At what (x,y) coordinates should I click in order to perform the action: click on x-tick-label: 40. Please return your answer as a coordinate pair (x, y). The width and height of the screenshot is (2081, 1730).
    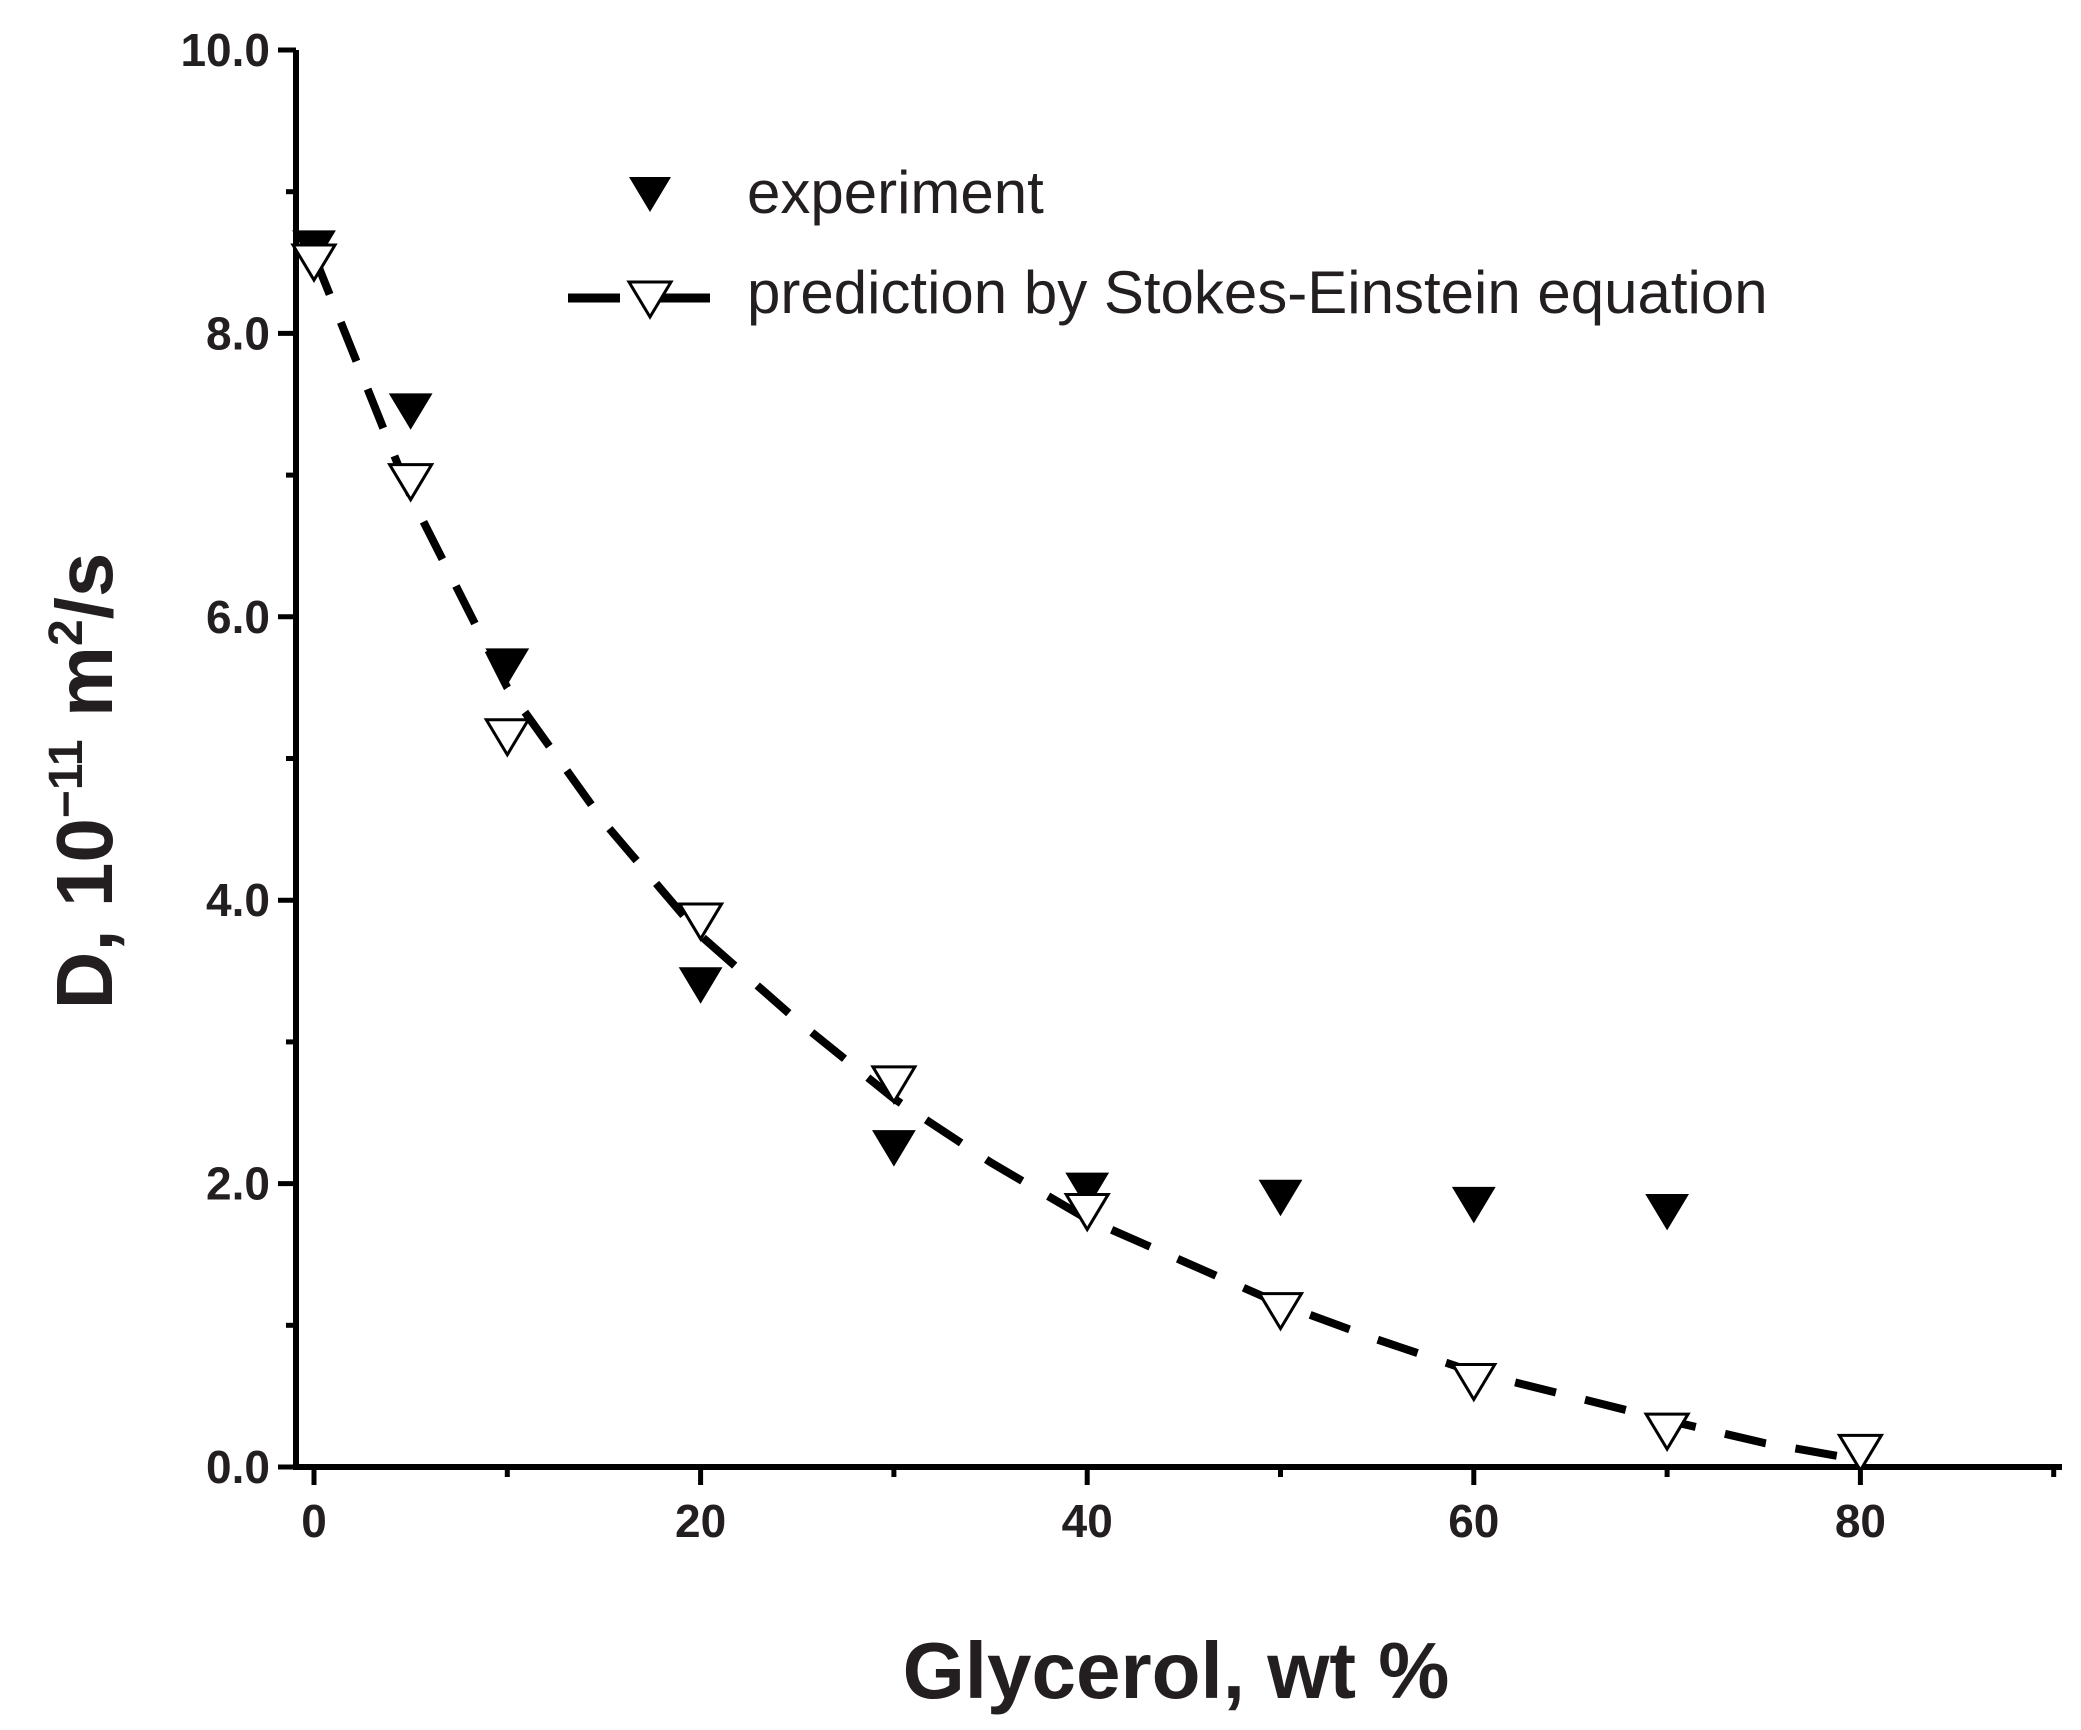
    Looking at the image, I should click on (1087, 1521).